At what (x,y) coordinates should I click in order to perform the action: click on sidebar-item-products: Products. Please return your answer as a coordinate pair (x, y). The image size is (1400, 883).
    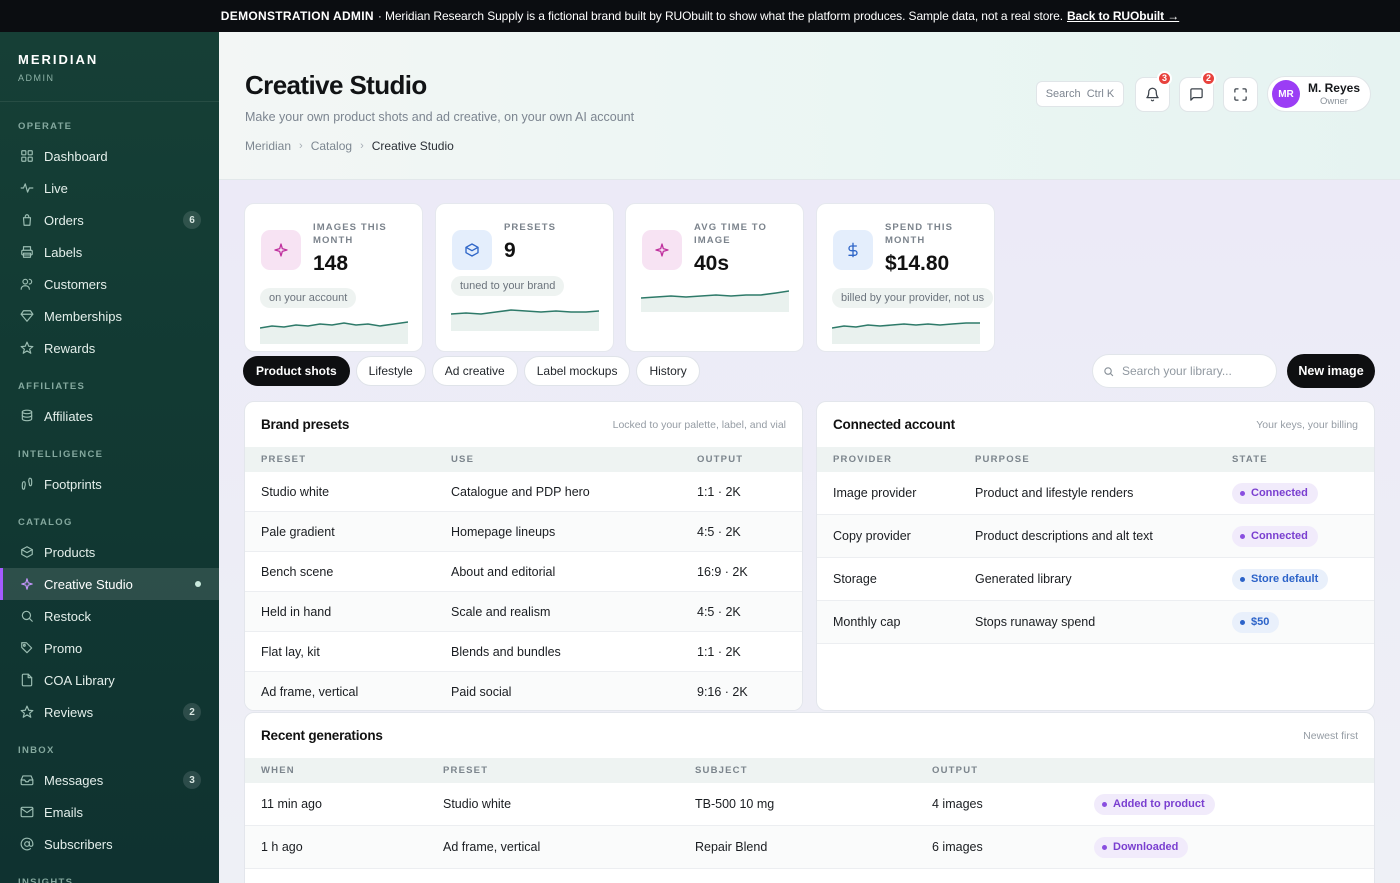
    Looking at the image, I should click on (109, 552).